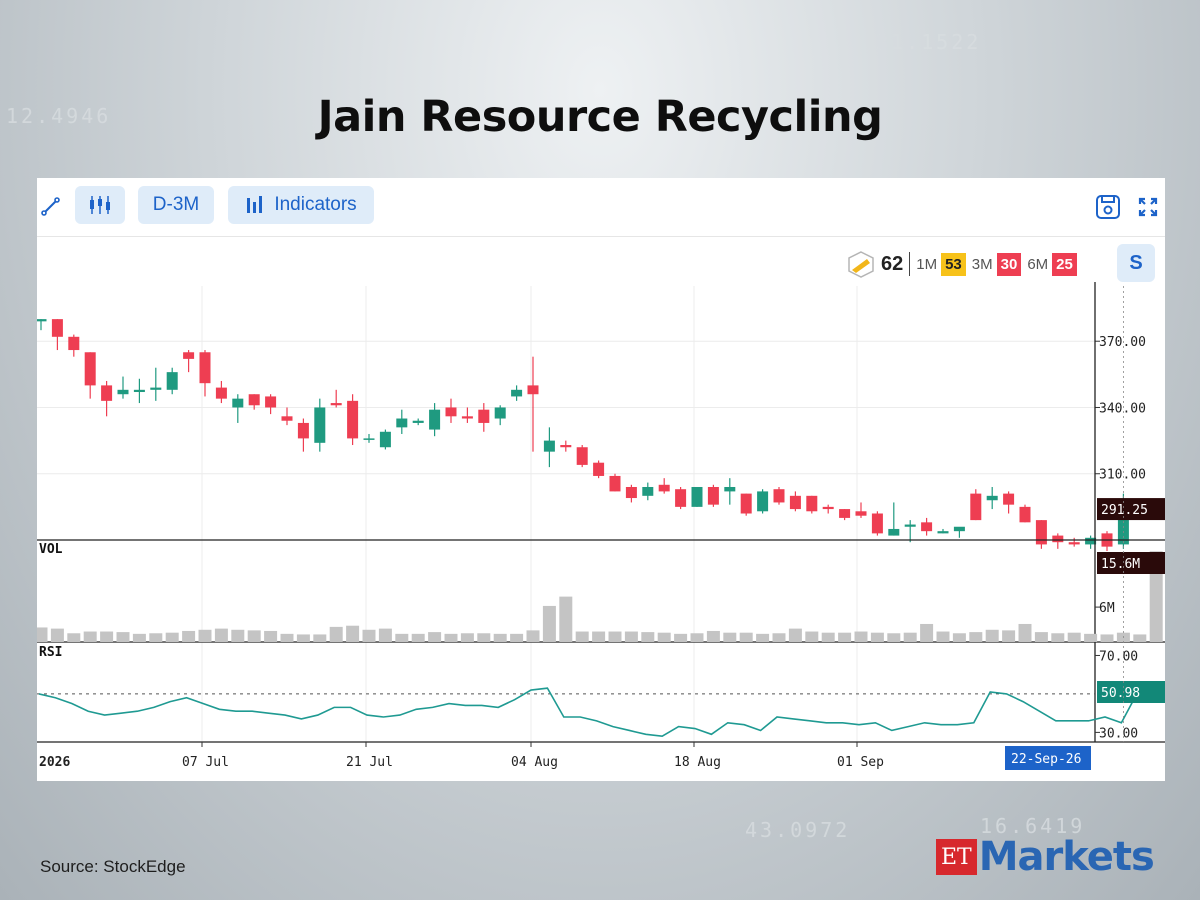  What do you see at coordinates (59, 116) in the screenshot?
I see `background-digits-1: 12.4946` at bounding box center [59, 116].